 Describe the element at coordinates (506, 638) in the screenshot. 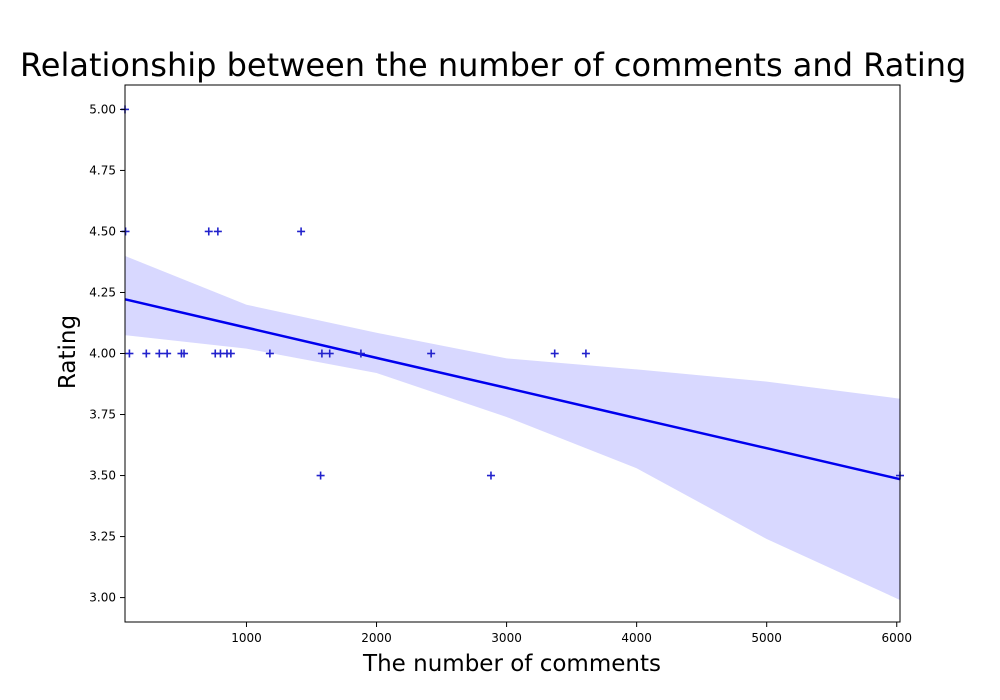

I see `x-tick-label: 3000` at that location.